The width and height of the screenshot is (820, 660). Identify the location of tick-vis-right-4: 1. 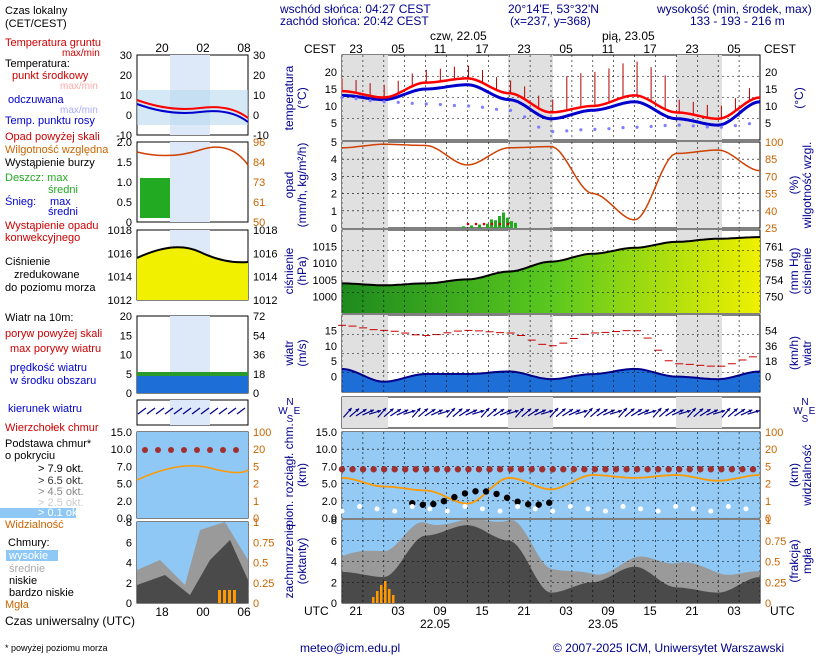
(768, 502).